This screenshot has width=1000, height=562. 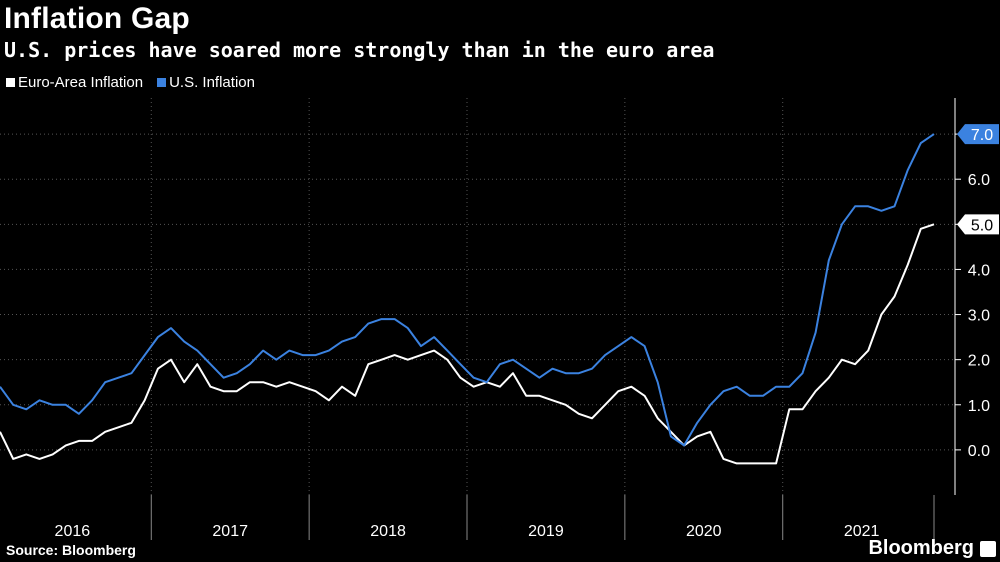 What do you see at coordinates (979, 180) in the screenshot?
I see `y-tick-label: 6.0` at bounding box center [979, 180].